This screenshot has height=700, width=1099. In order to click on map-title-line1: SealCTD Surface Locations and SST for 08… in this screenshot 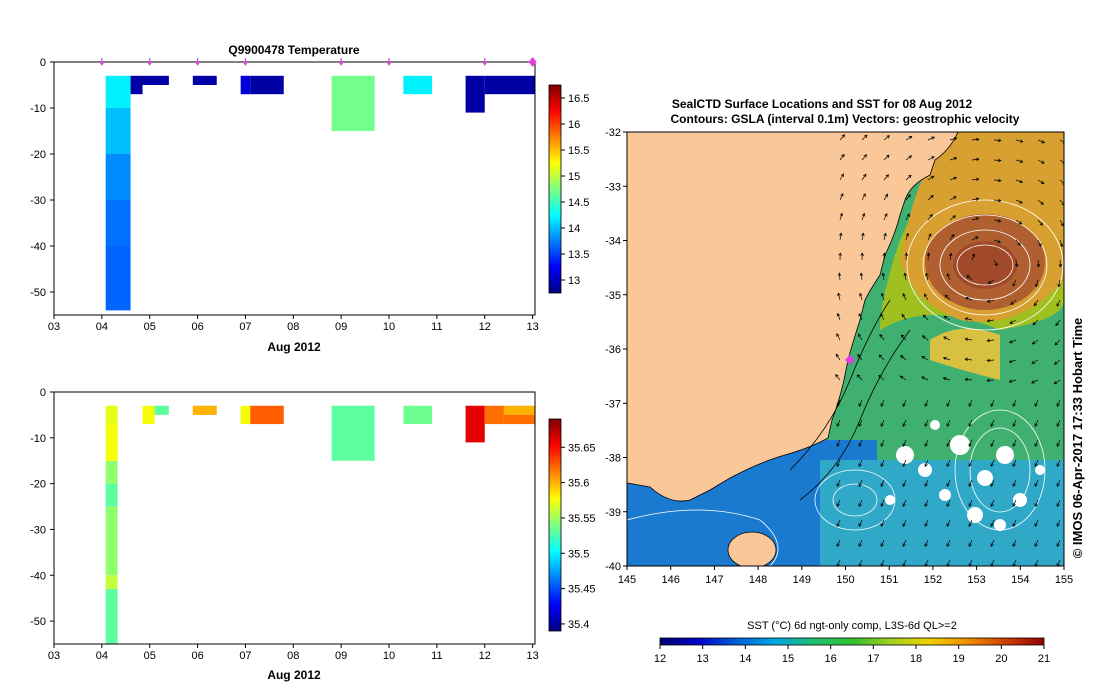, I will do `click(822, 104)`.